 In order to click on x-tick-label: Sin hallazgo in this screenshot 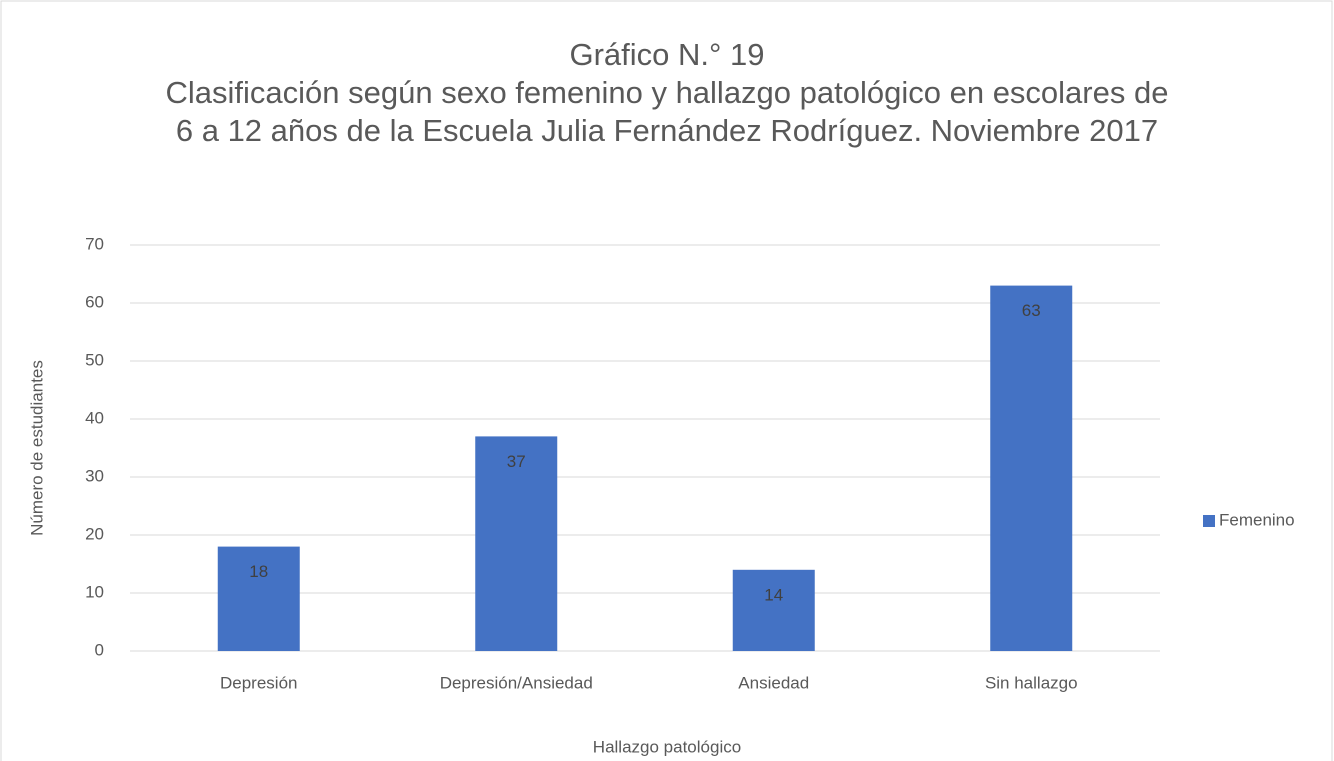, I will do `click(1031, 682)`.